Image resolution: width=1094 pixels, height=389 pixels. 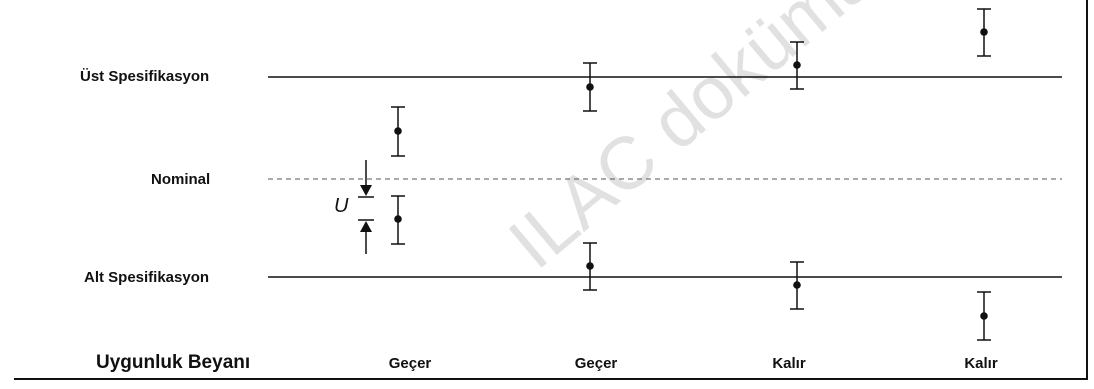 What do you see at coordinates (398, 220) in the screenshot?
I see `measurement-1b` at bounding box center [398, 220].